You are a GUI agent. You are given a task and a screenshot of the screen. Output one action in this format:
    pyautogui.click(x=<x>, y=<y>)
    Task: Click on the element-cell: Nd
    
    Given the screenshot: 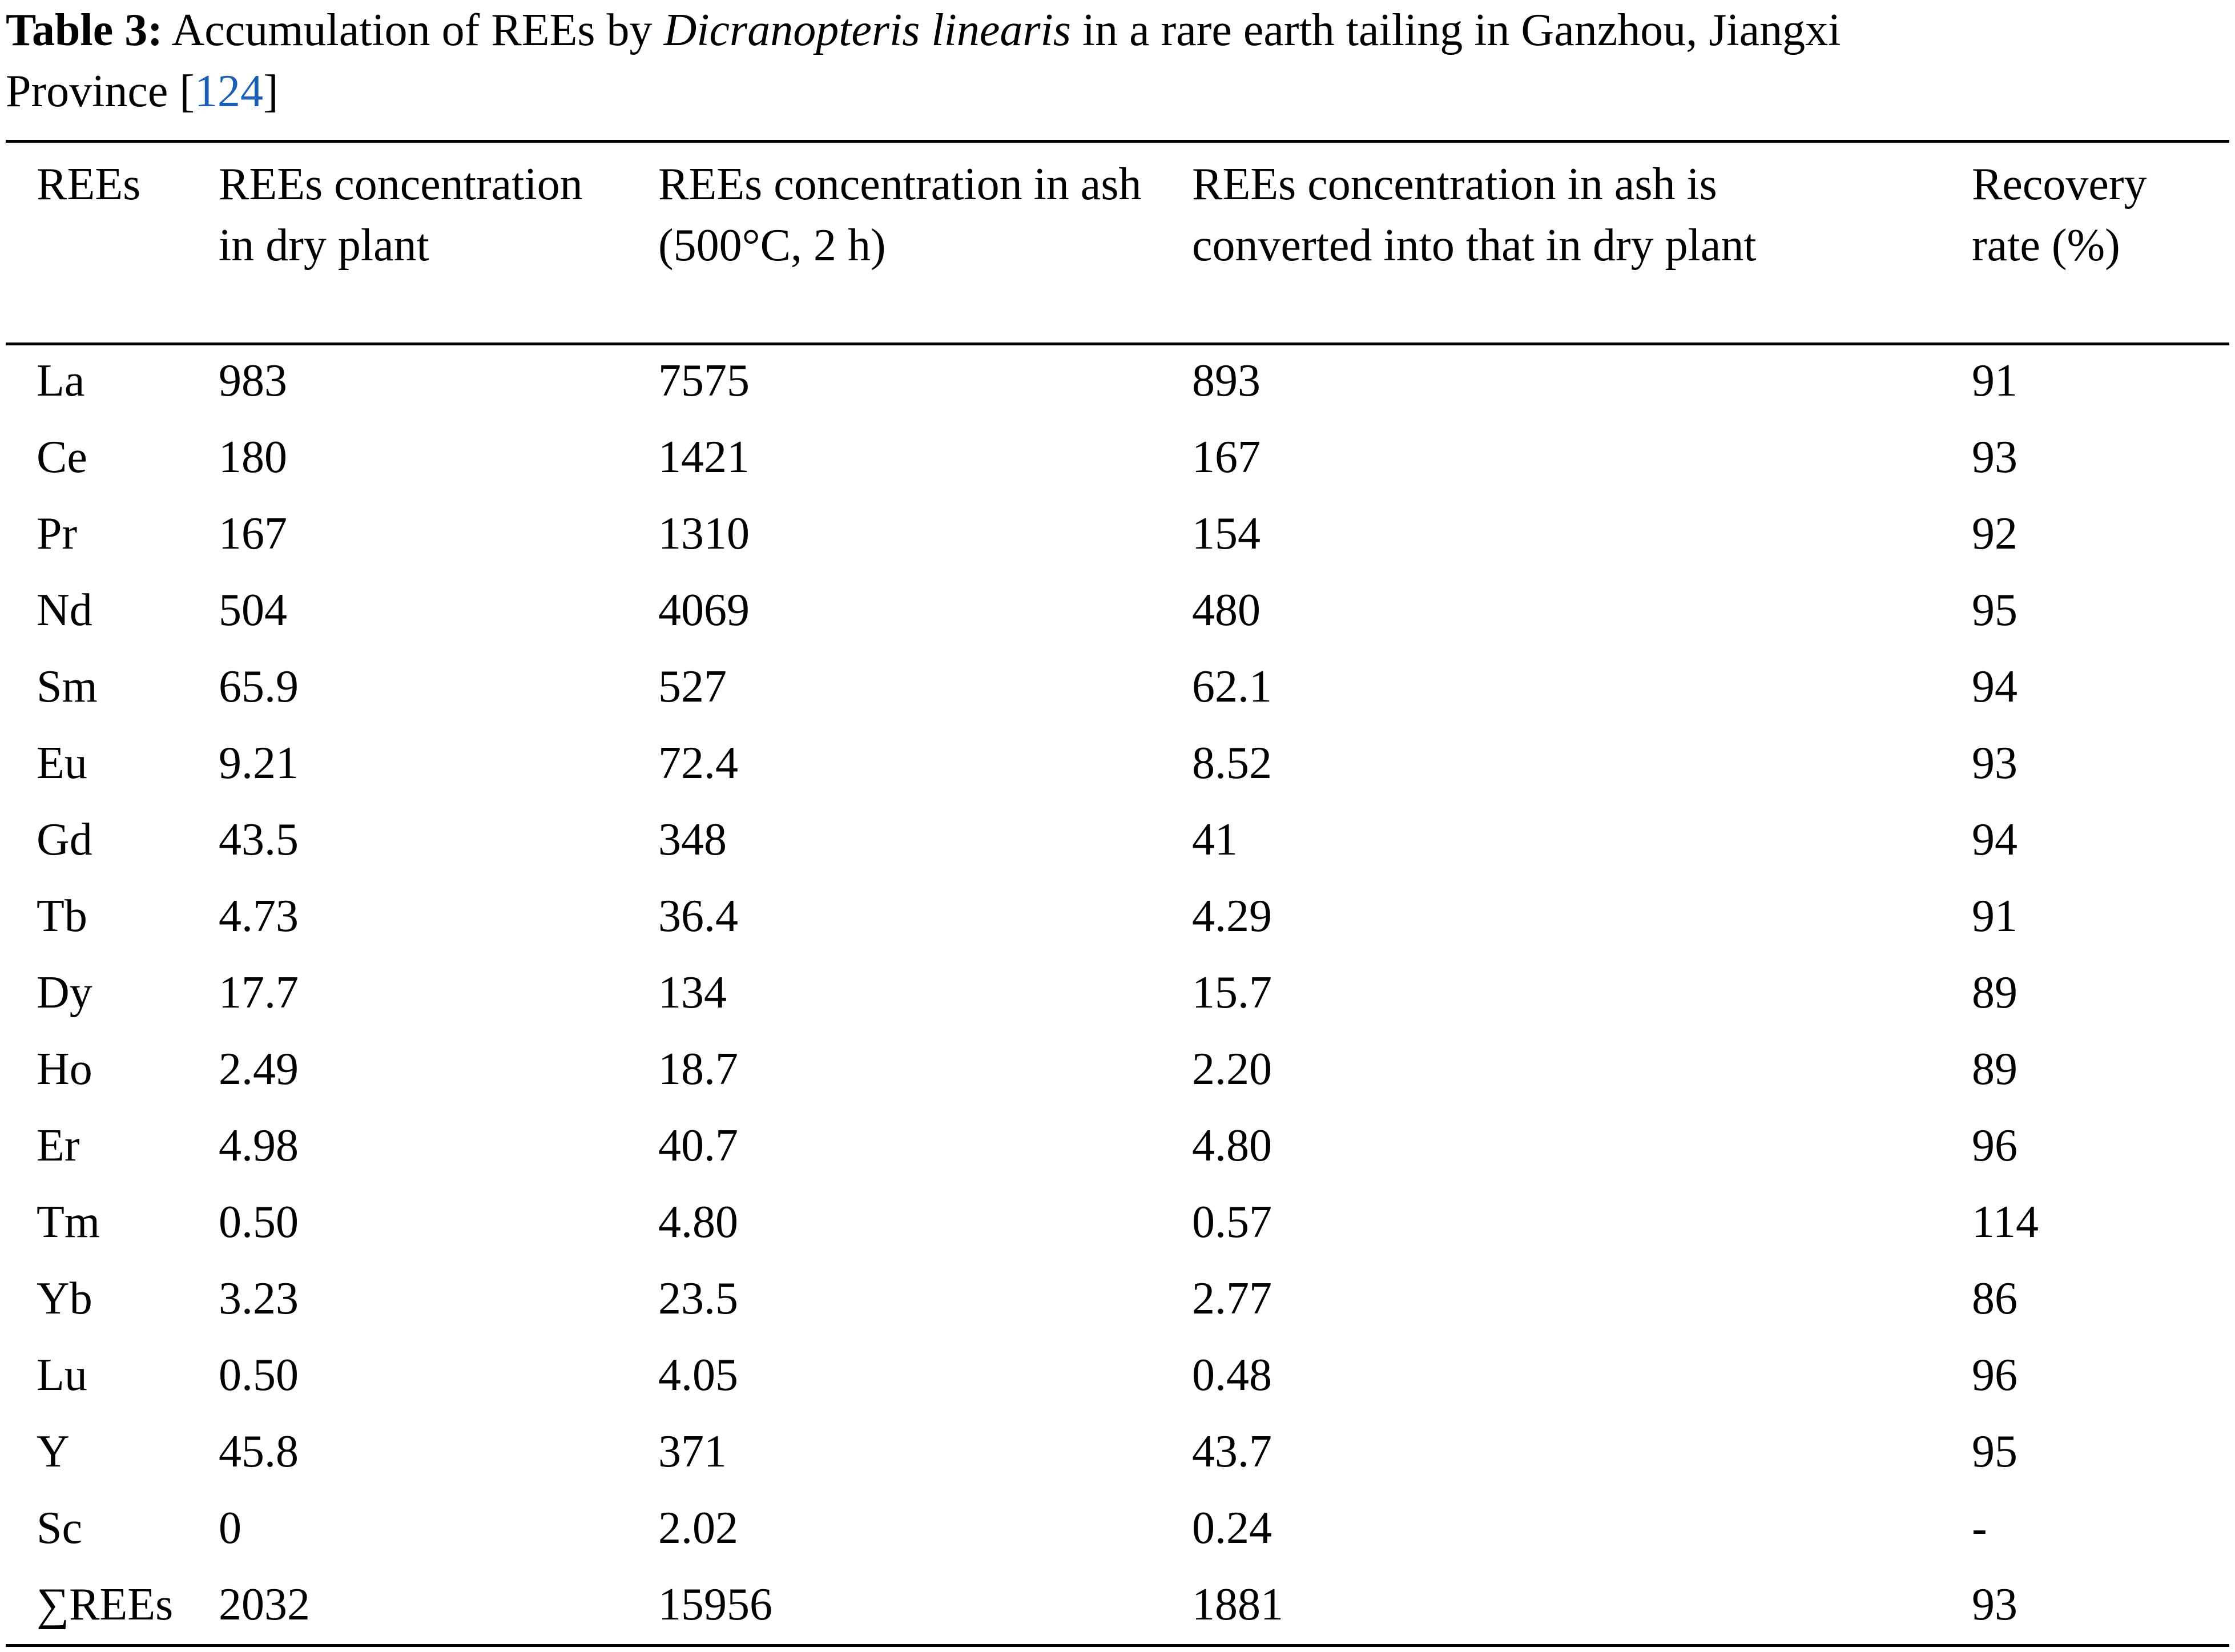 What is the action you would take?
    pyautogui.click(x=64, y=610)
    